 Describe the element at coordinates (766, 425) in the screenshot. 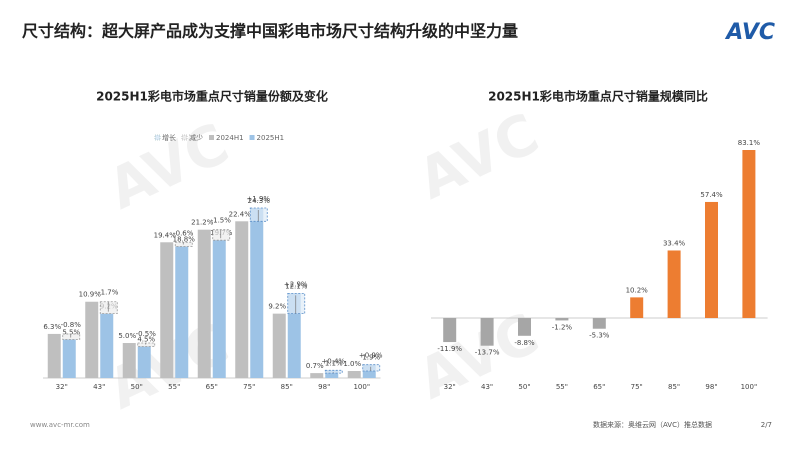

I see `page-number: 2/7` at that location.